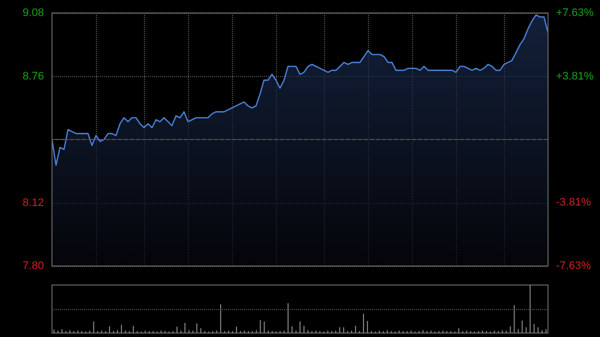 Image resolution: width=600 pixels, height=337 pixels. I want to click on y2-tick-label: +3.81%, so click(575, 76).